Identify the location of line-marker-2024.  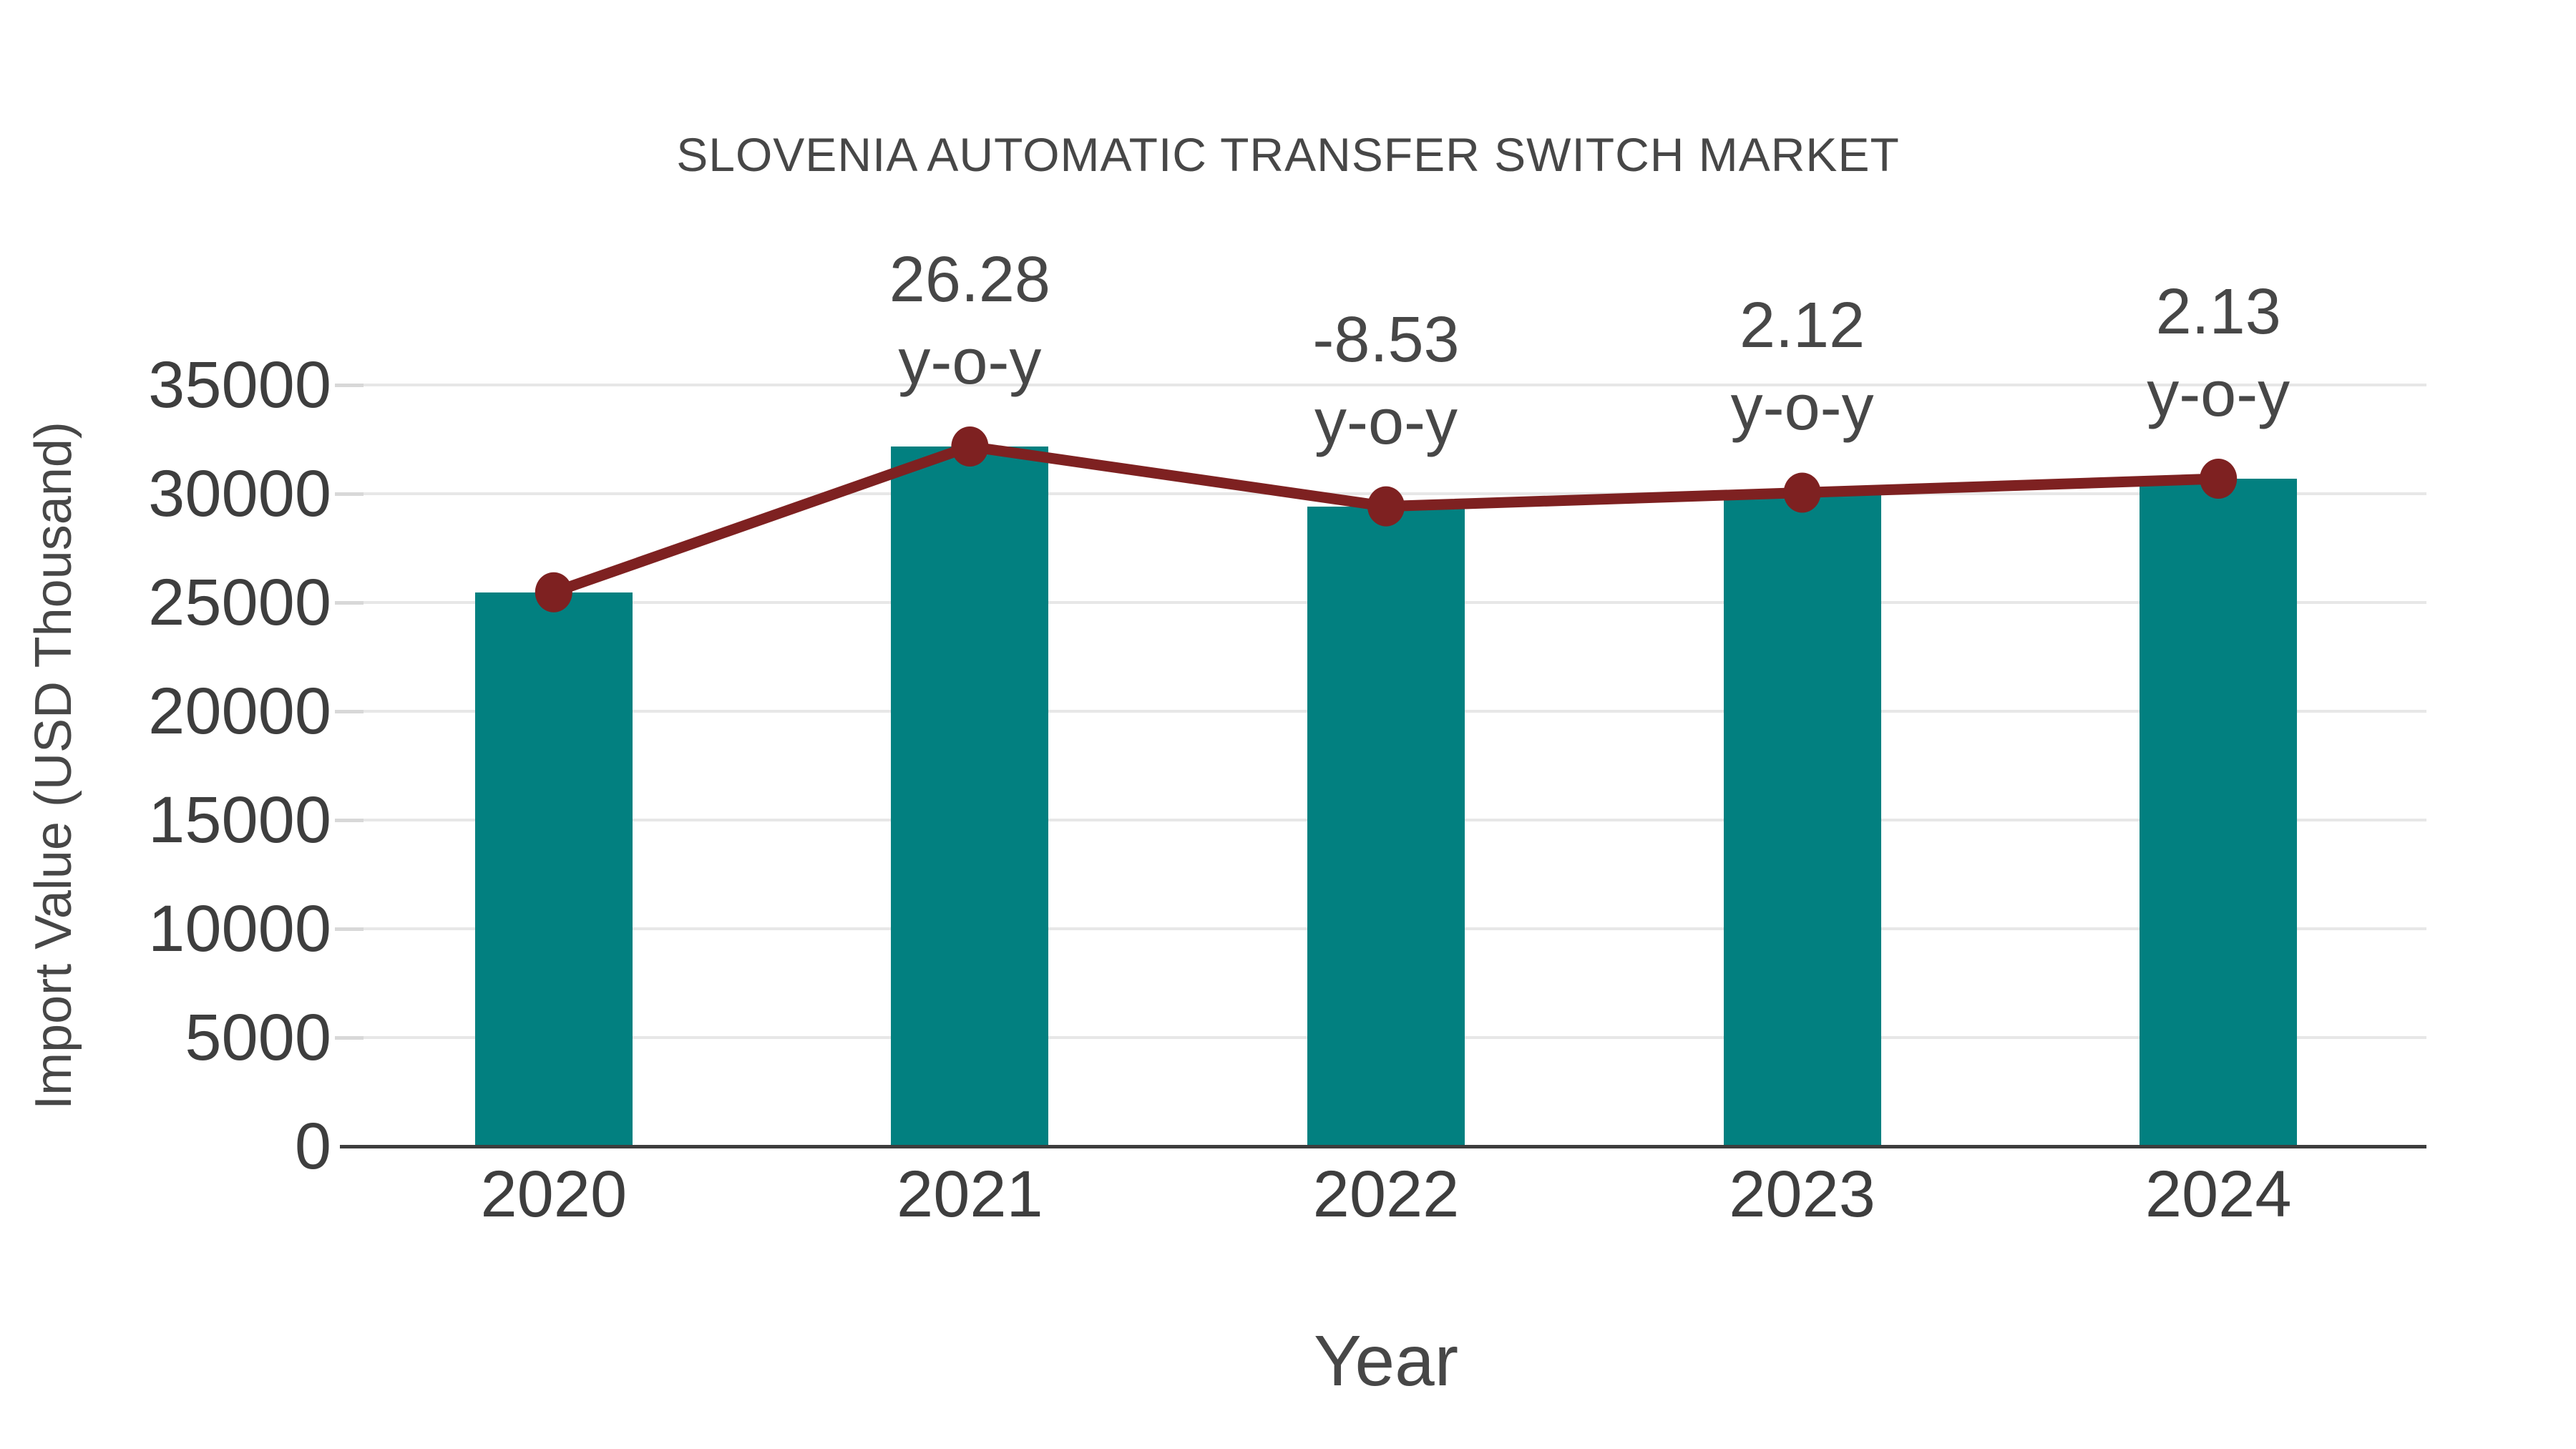
(2219, 479).